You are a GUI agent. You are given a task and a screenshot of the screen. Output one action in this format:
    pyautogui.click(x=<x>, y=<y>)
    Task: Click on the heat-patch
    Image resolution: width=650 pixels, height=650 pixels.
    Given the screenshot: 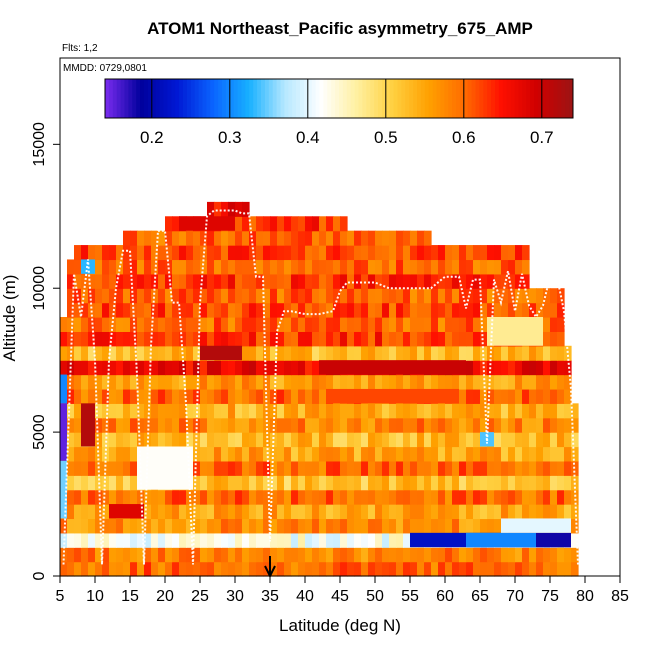 What is the action you would take?
    pyautogui.click(x=221, y=353)
    